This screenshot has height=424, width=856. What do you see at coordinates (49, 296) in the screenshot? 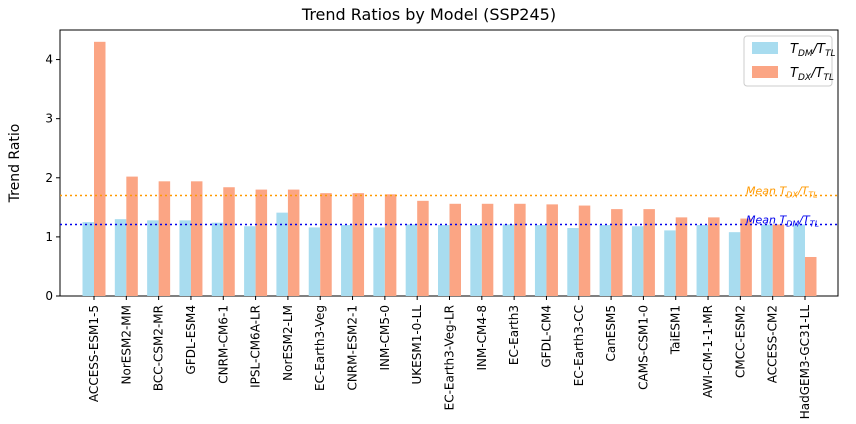
I see `y-tick-label-0: 0` at bounding box center [49, 296].